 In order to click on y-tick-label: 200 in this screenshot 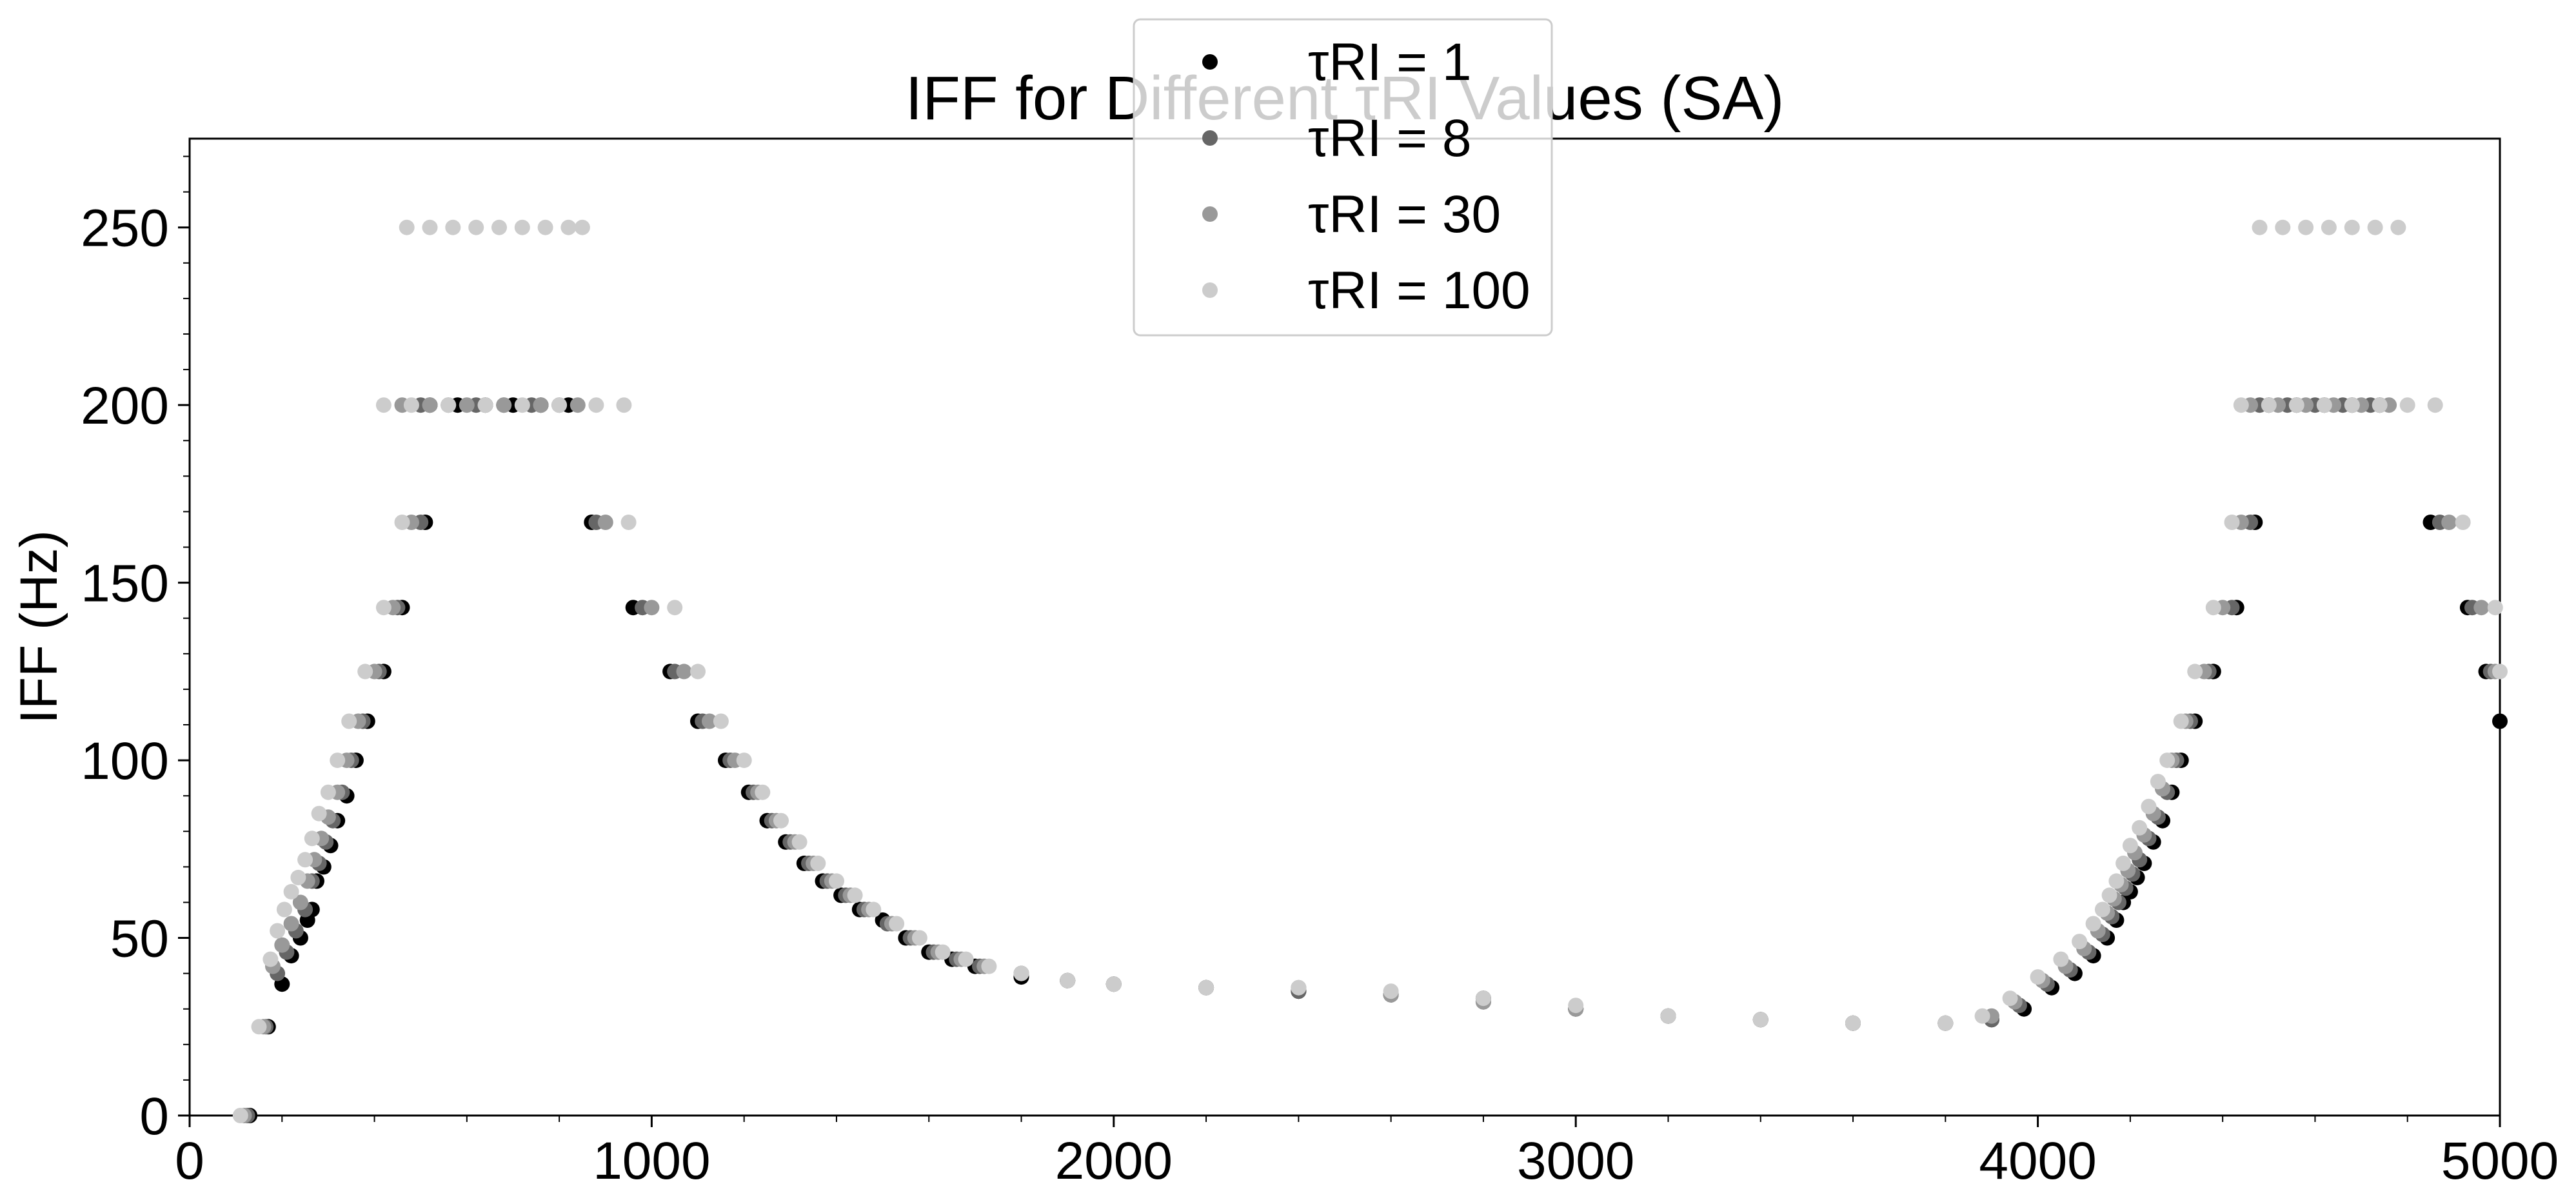, I will do `click(125, 406)`.